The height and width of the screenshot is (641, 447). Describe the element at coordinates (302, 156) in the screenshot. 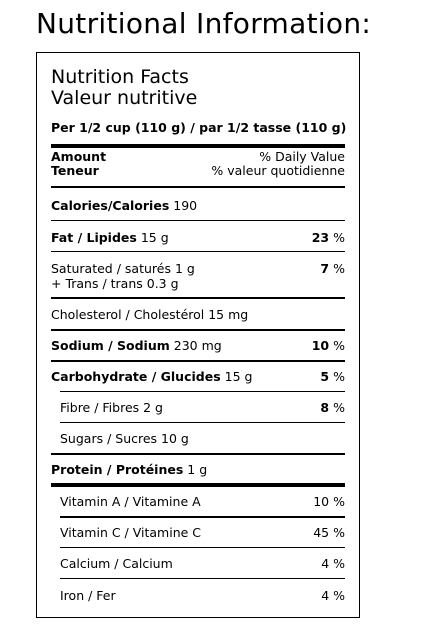

I see `daily-value-label-en: % Daily Value` at that location.